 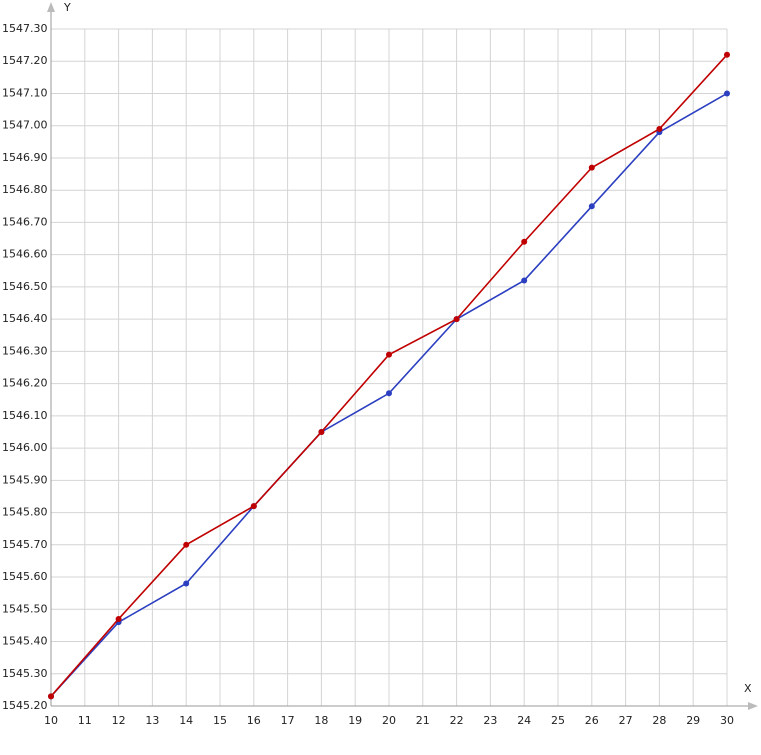 What do you see at coordinates (25, 92) in the screenshot?
I see `y-tick-label: 1547.10` at bounding box center [25, 92].